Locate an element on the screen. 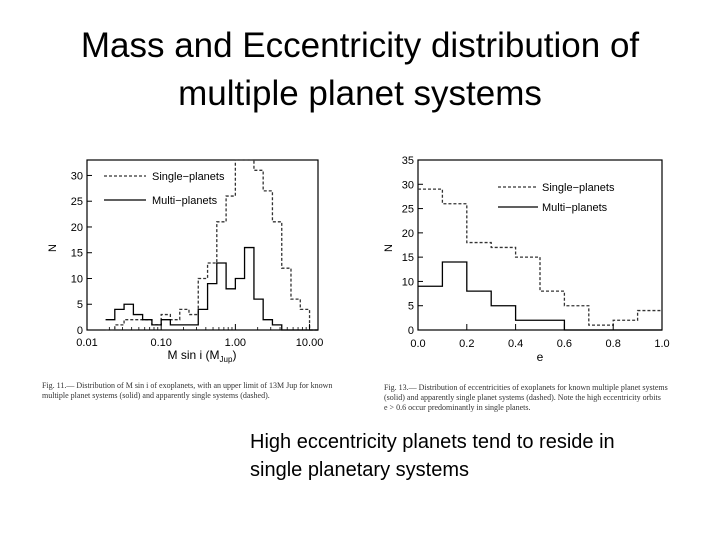 The image size is (720, 540). x-tick-label: 1.0 is located at coordinates (661, 344).